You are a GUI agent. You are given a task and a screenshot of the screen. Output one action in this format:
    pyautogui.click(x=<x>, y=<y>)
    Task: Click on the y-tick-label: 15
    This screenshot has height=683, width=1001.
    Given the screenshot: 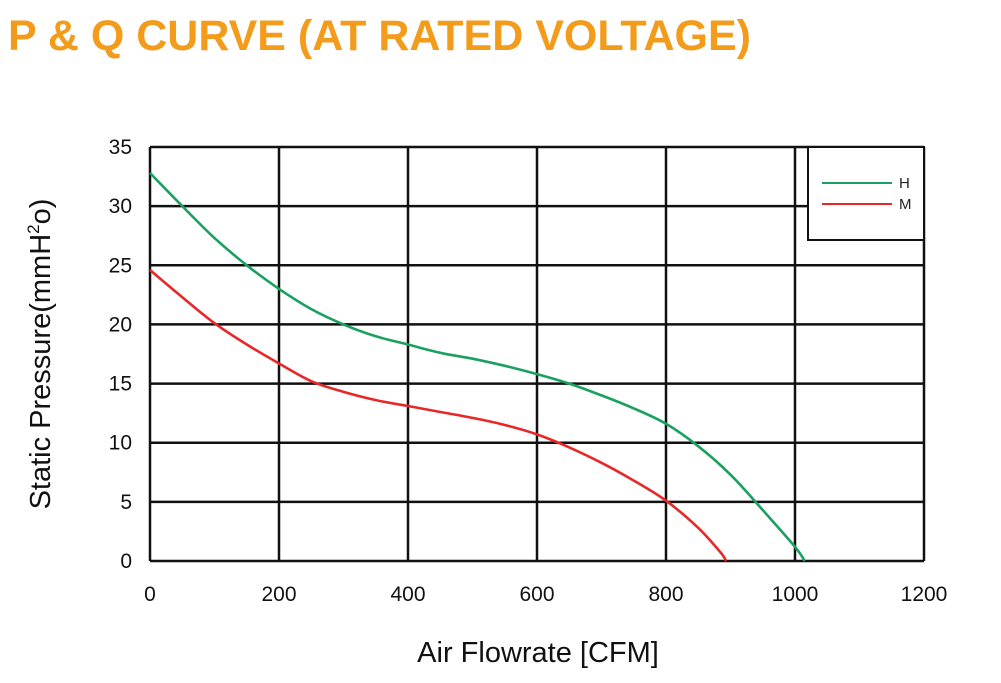 What is the action you would take?
    pyautogui.click(x=120, y=384)
    